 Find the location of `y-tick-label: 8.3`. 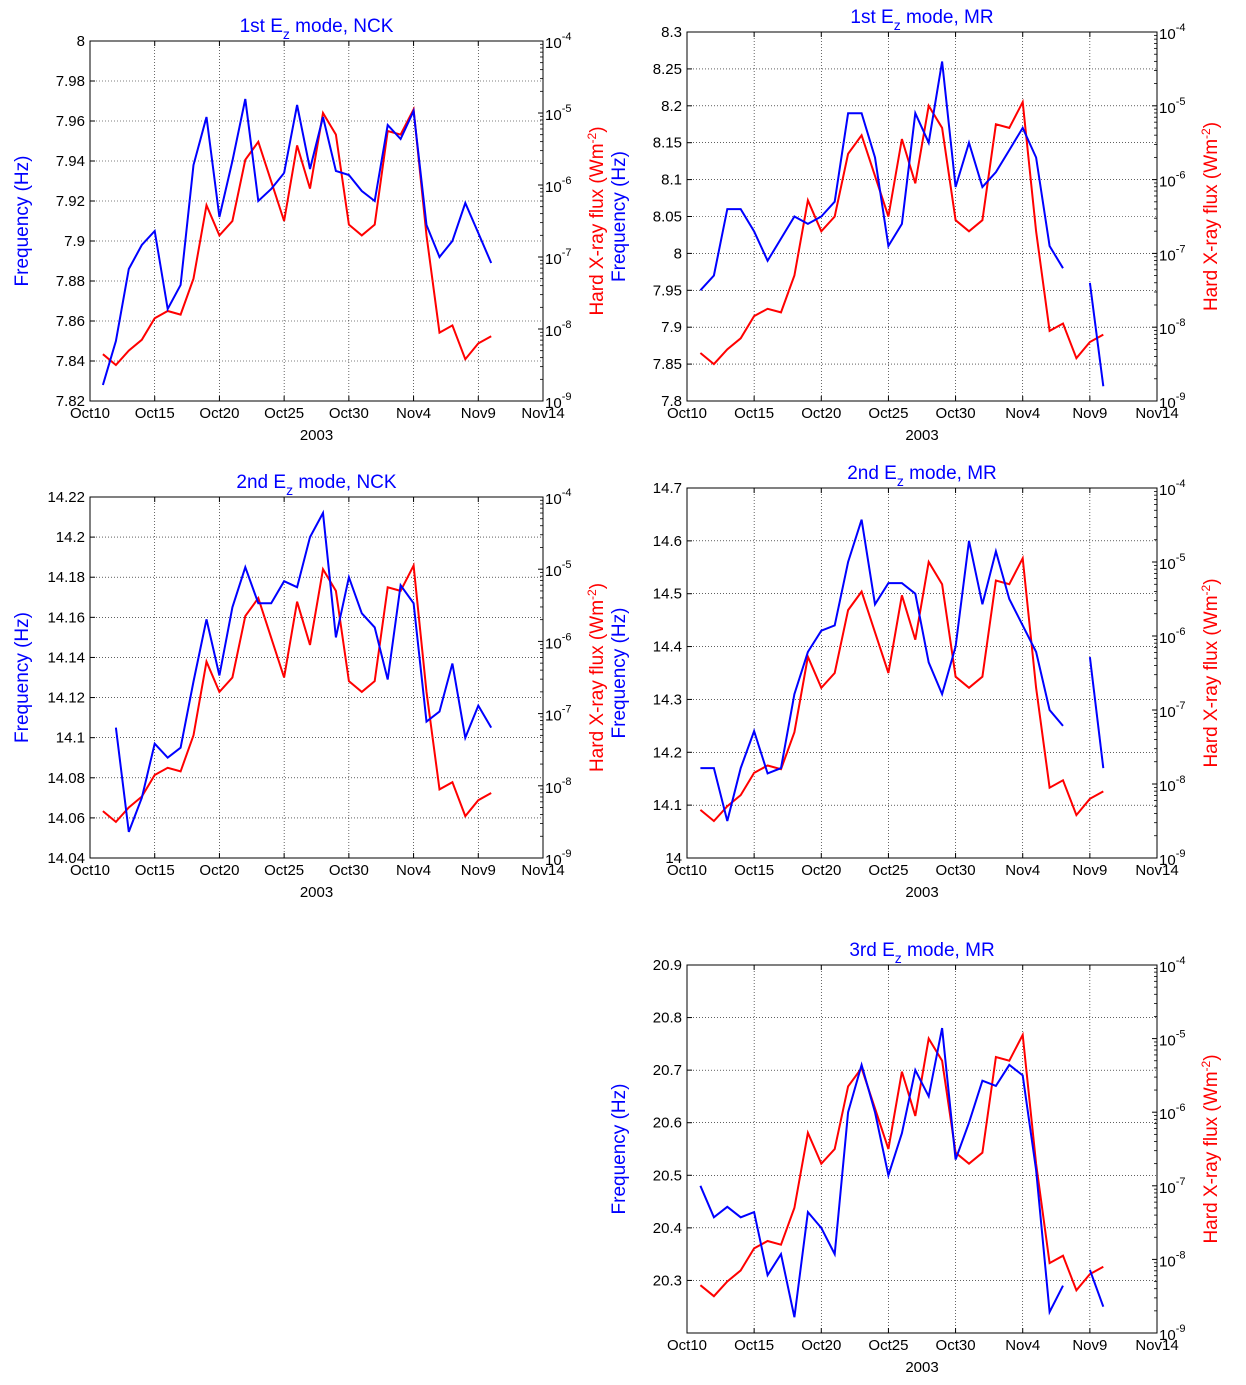

y-tick-label: 8.3 is located at coordinates (671, 32).